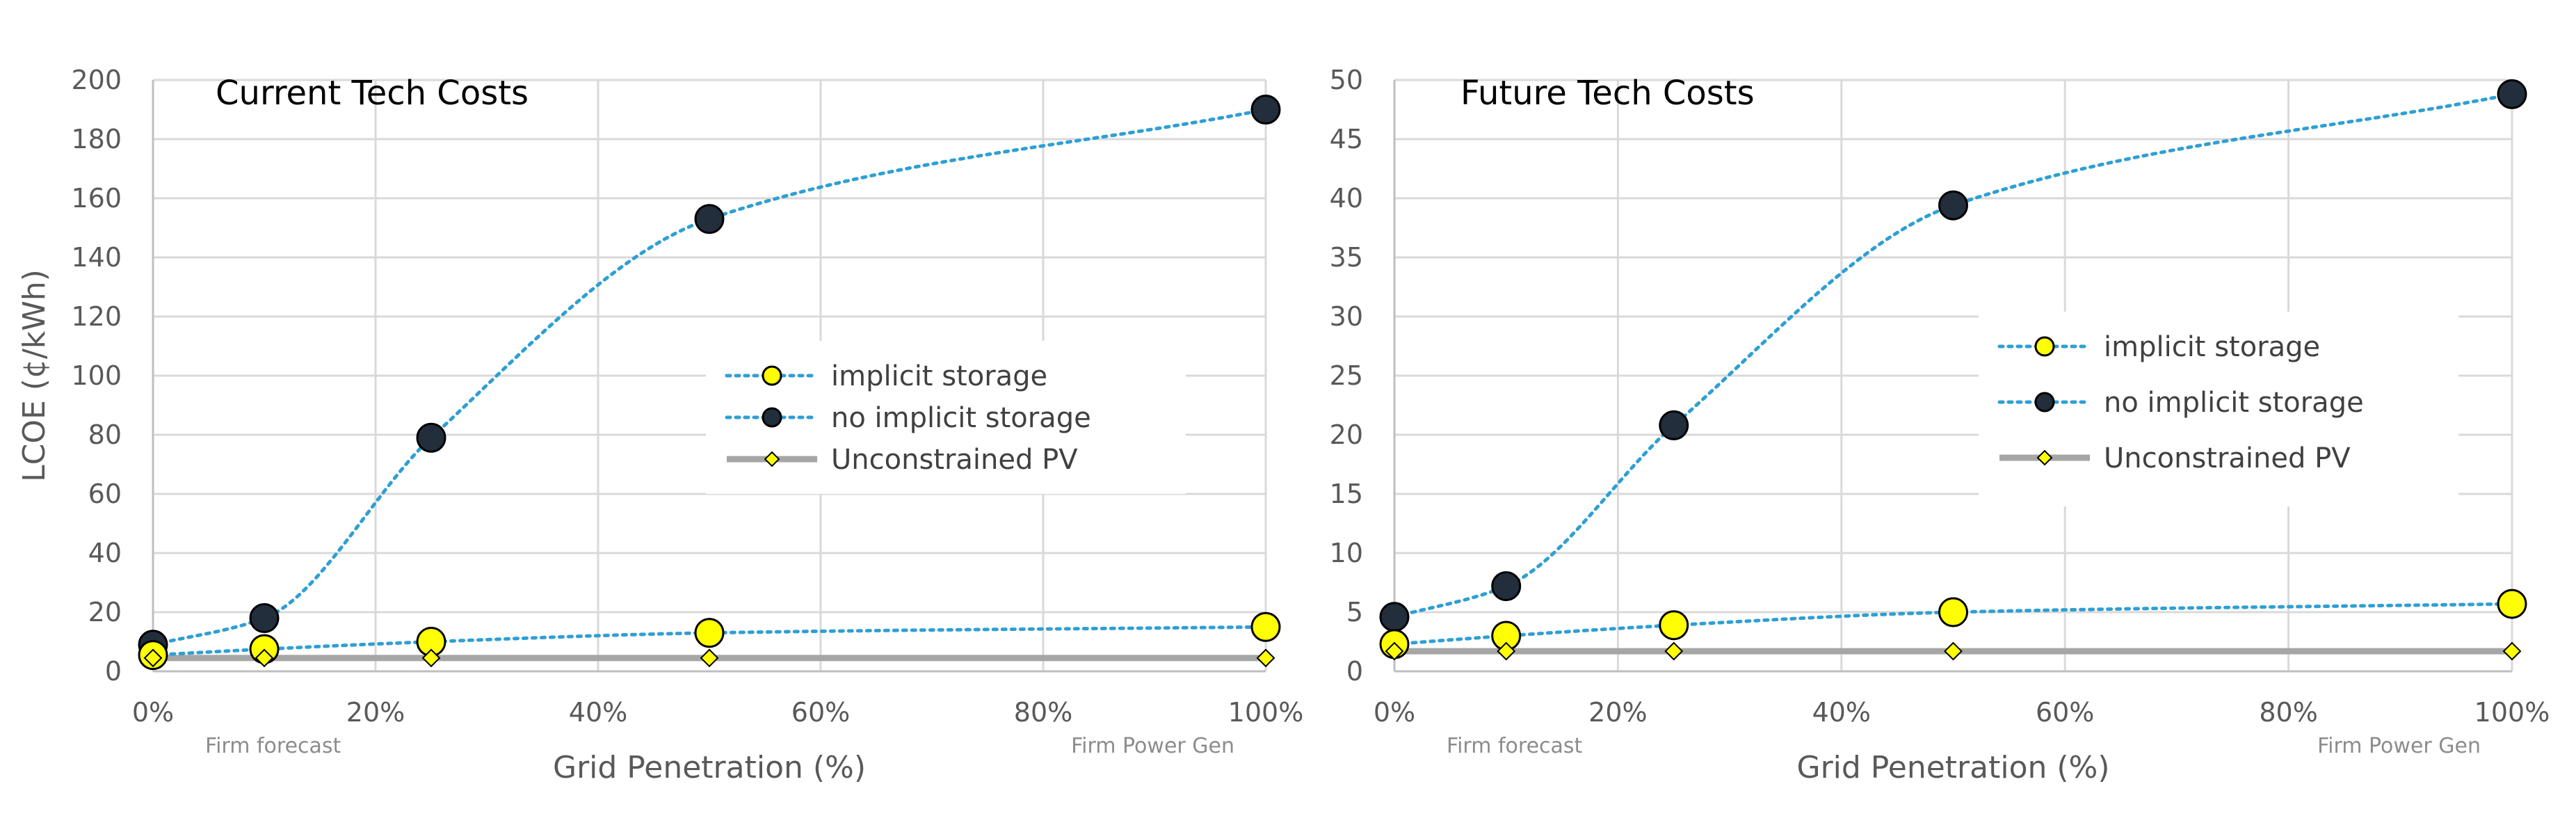 The width and height of the screenshot is (2576, 816). What do you see at coordinates (372, 93) in the screenshot?
I see `chart-title: Current Tech Costs` at bounding box center [372, 93].